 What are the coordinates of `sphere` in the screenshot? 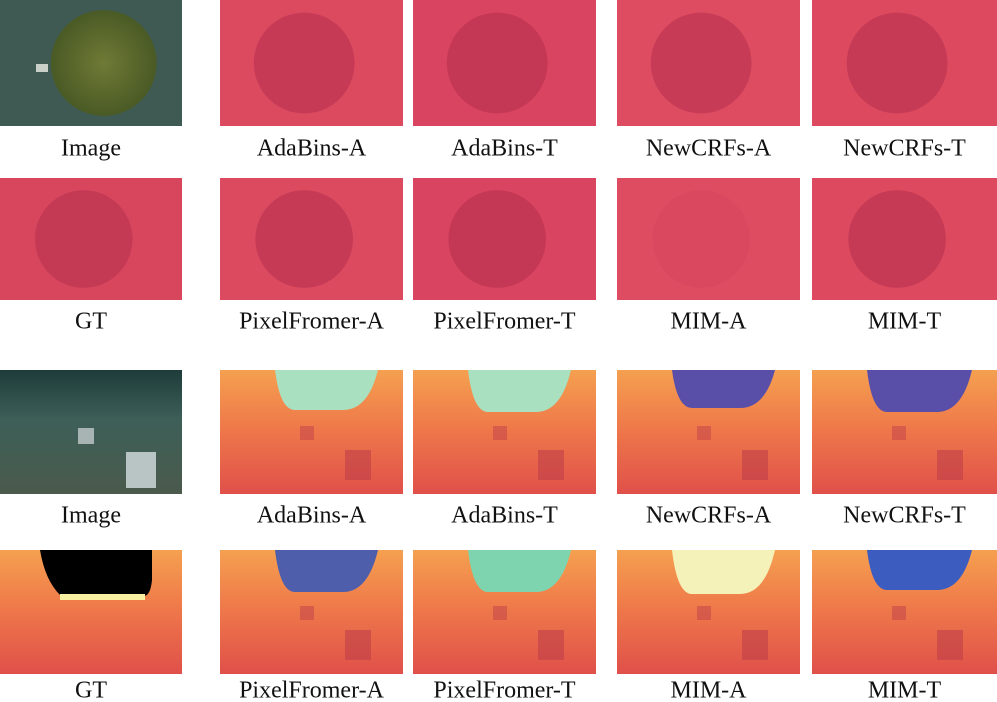 It's located at (103, 63).